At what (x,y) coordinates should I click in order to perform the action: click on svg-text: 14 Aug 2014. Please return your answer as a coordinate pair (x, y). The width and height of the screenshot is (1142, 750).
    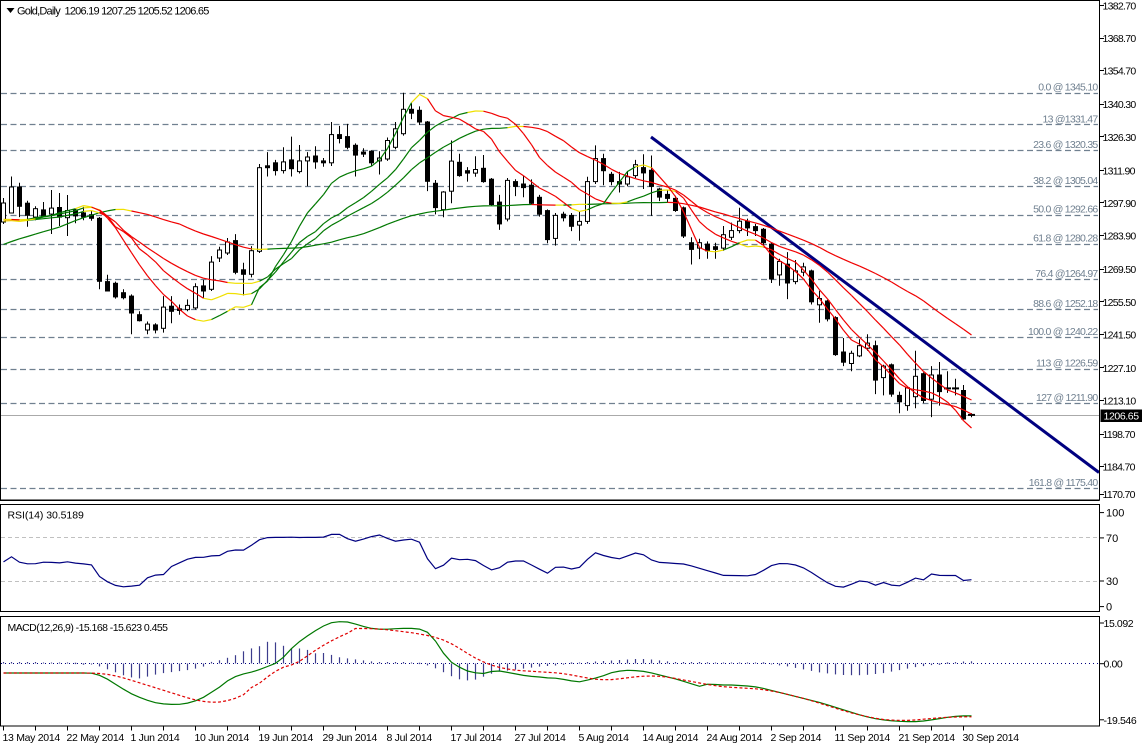
    Looking at the image, I should click on (671, 738).